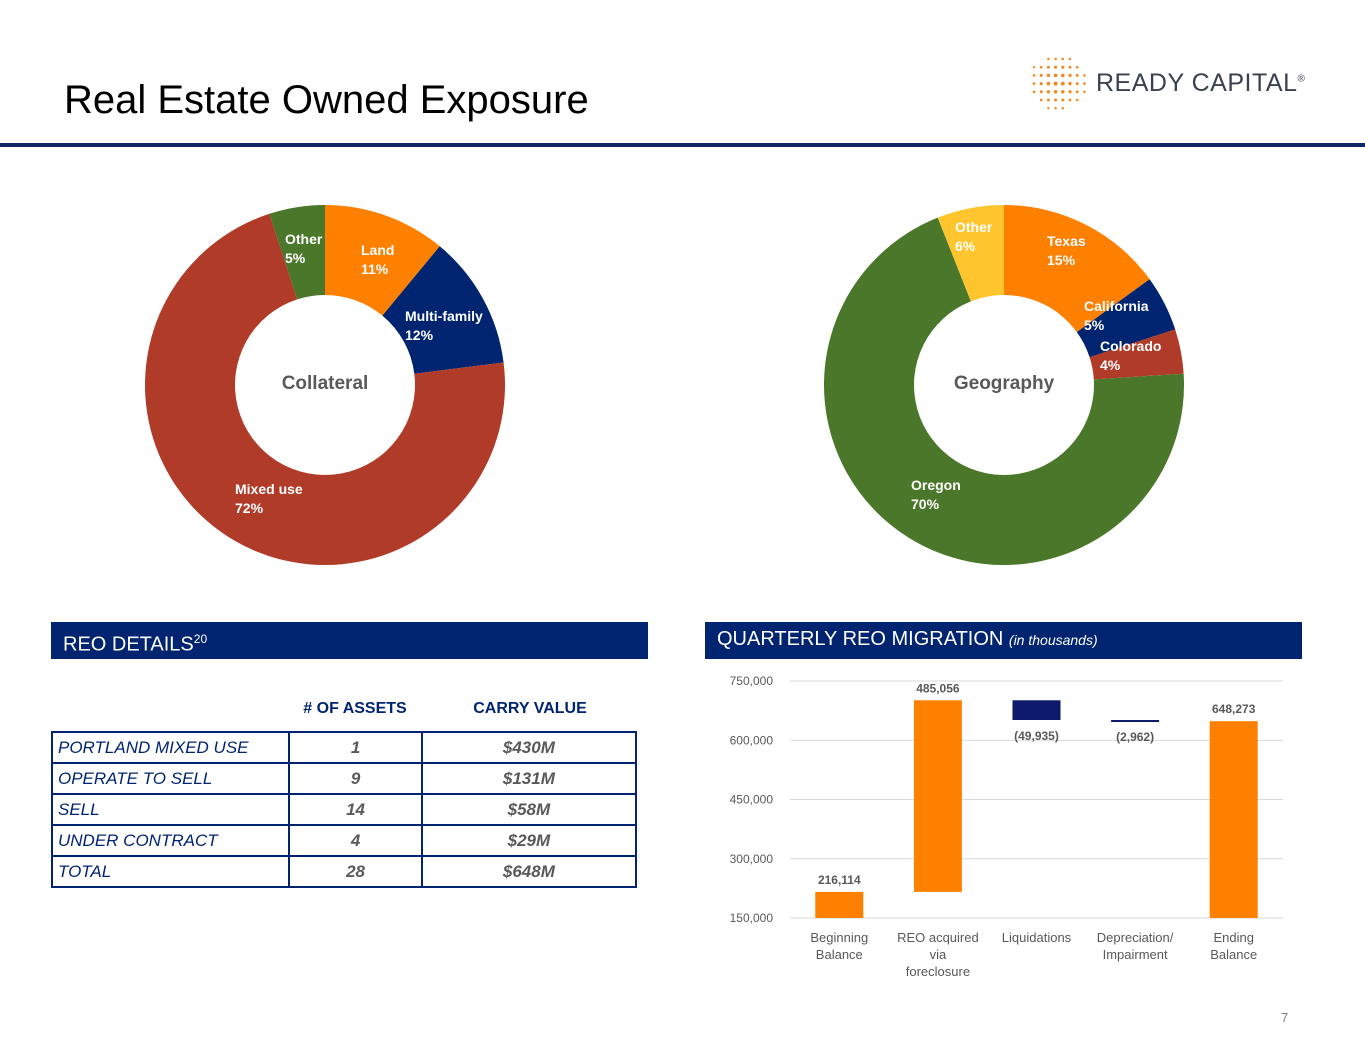 The image size is (1365, 1055). What do you see at coordinates (1135, 946) in the screenshot?
I see `x-category-label: Depreciation/Impairment` at bounding box center [1135, 946].